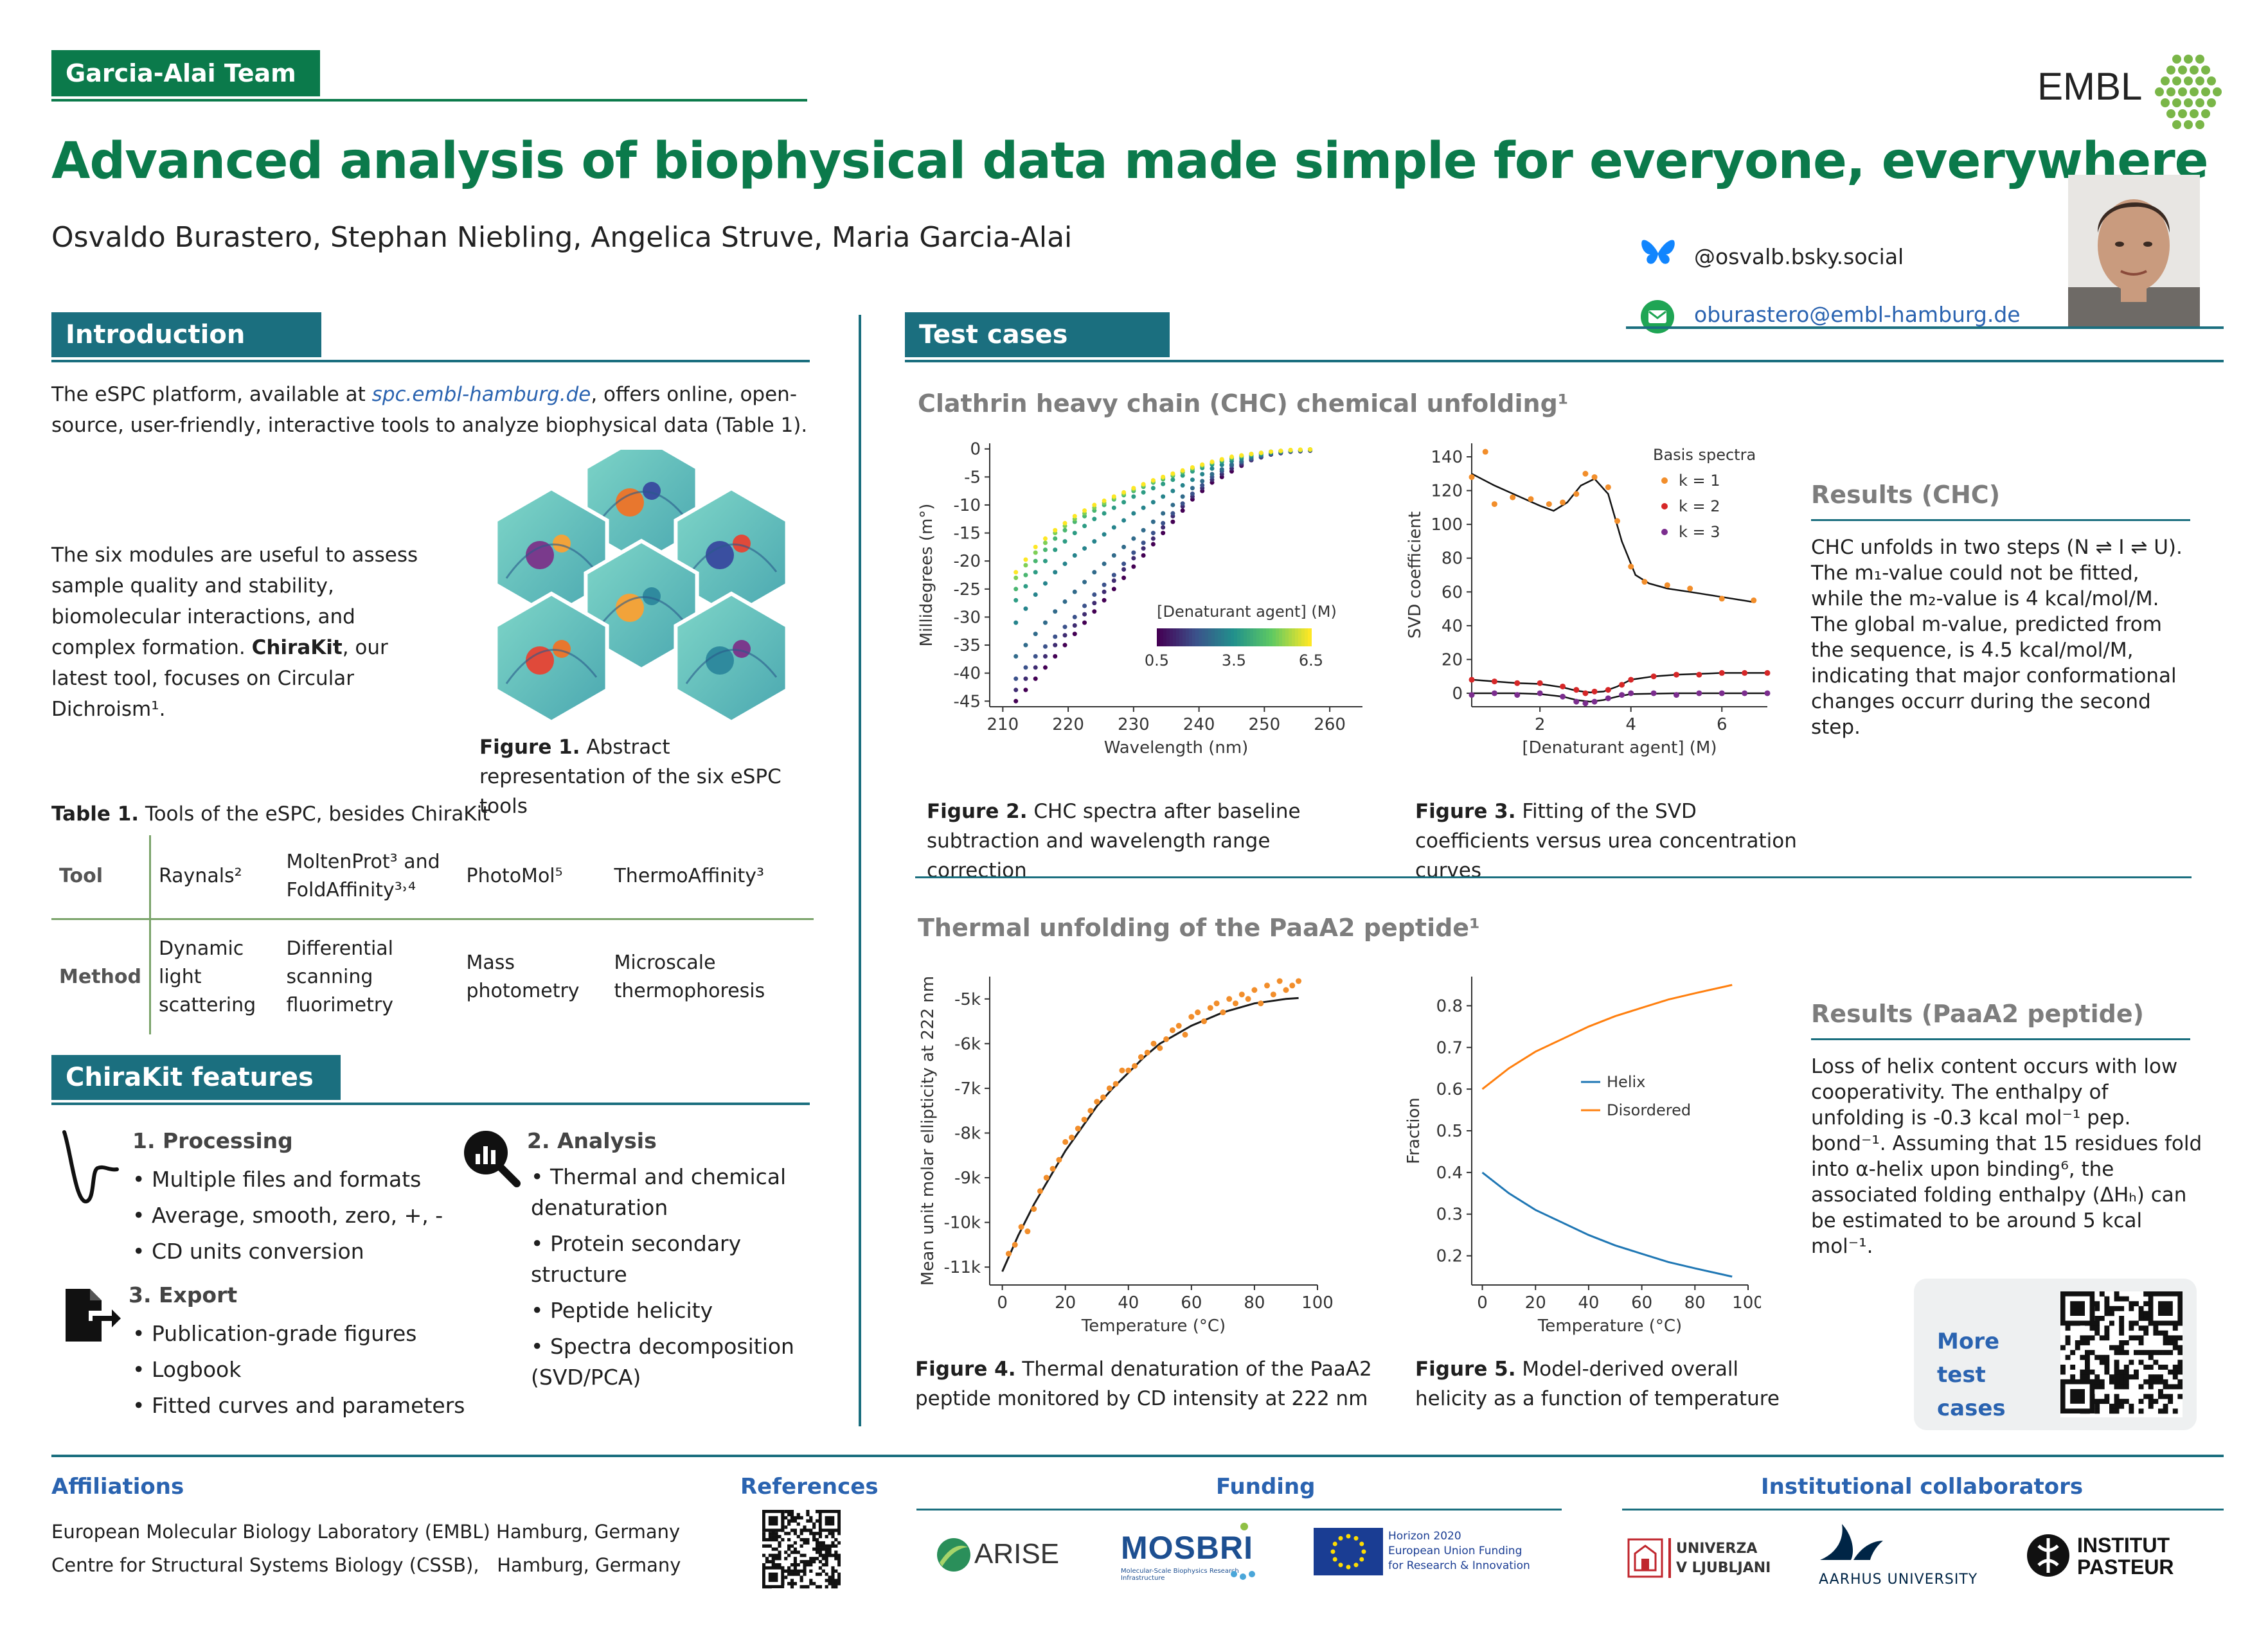 This screenshot has height=1639, width=2268. What do you see at coordinates (481, 395) in the screenshot?
I see `espc-link: spc.embl-hamburg.de` at bounding box center [481, 395].